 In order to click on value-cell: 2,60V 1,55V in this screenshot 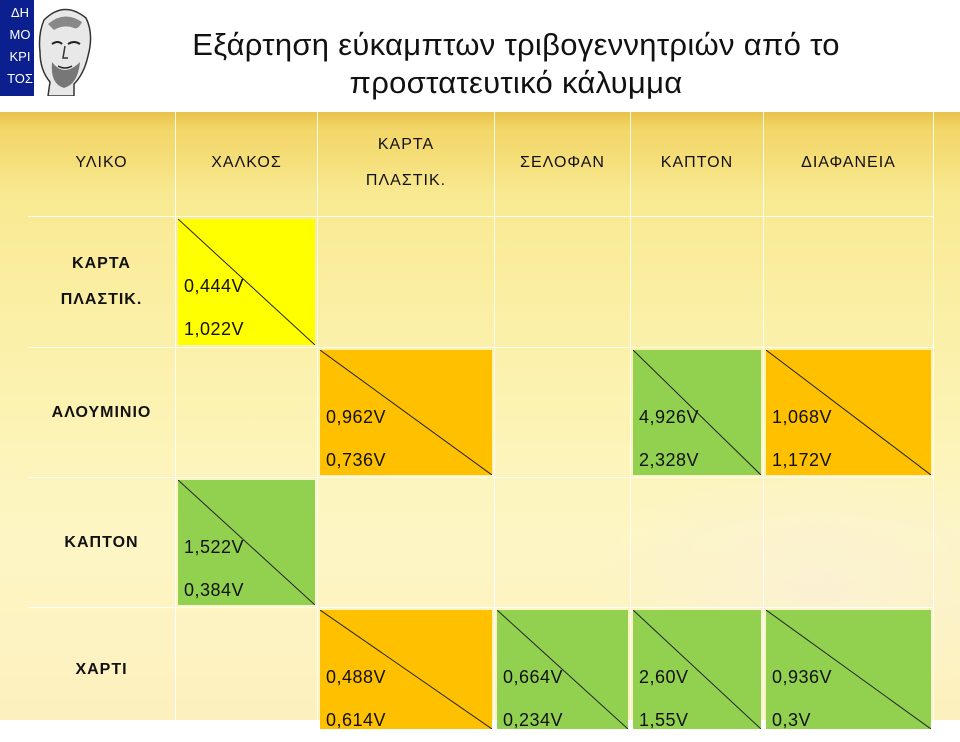, I will do `click(697, 670)`.